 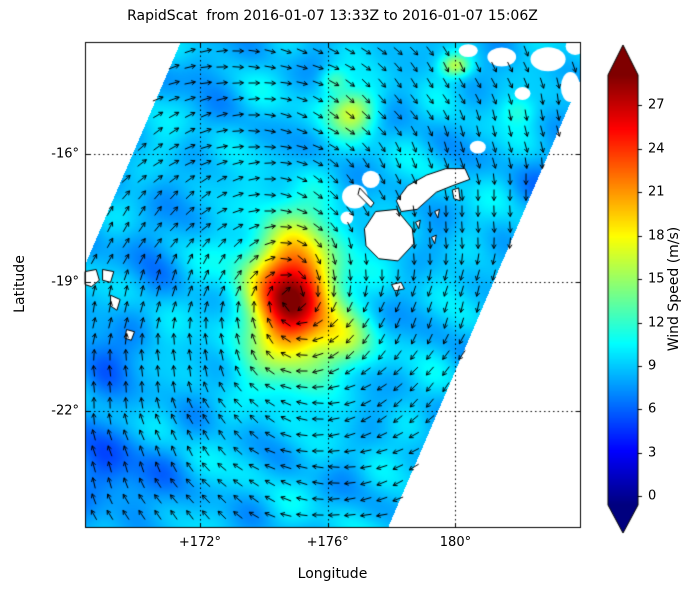 I want to click on colorbar-tick-label: 0, so click(x=652, y=496).